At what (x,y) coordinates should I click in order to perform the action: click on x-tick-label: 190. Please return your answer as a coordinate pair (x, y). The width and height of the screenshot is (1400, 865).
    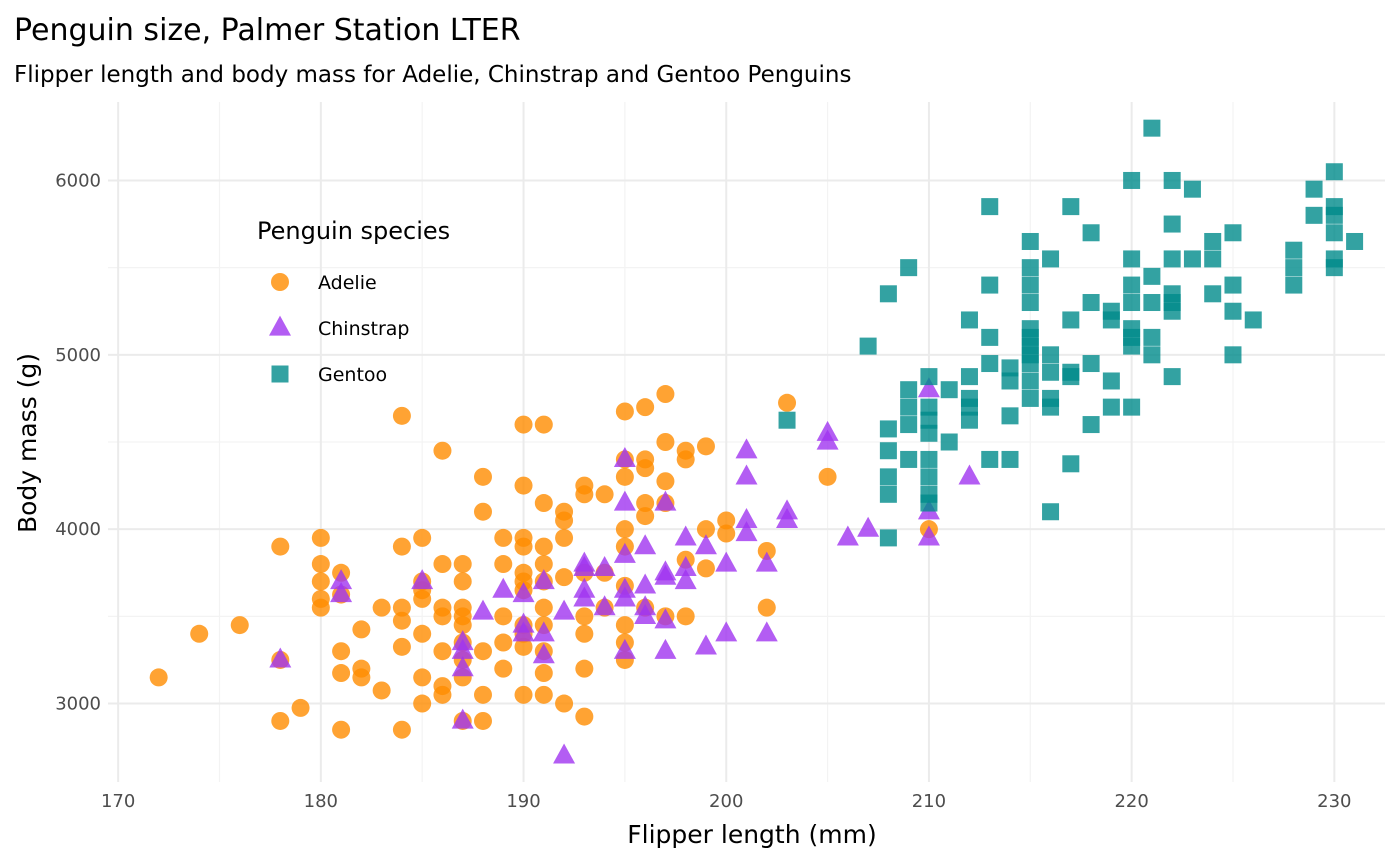
    Looking at the image, I should click on (523, 801).